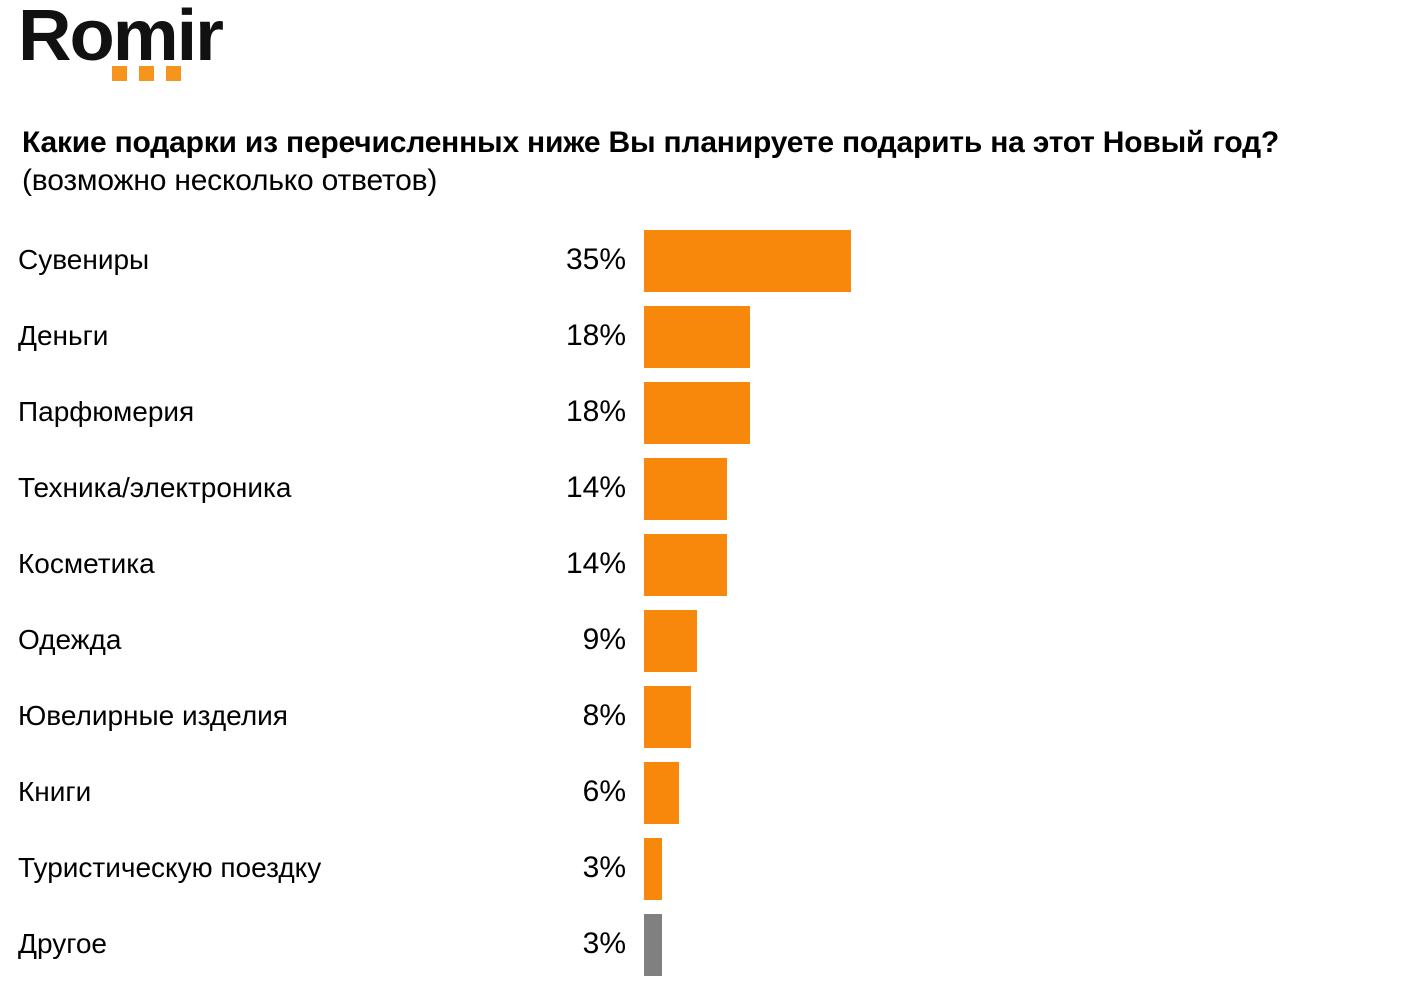 Image resolution: width=1415 pixels, height=993 pixels. Describe the element at coordinates (604, 715) in the screenshot. I see `bar-value-label: 8%` at that location.